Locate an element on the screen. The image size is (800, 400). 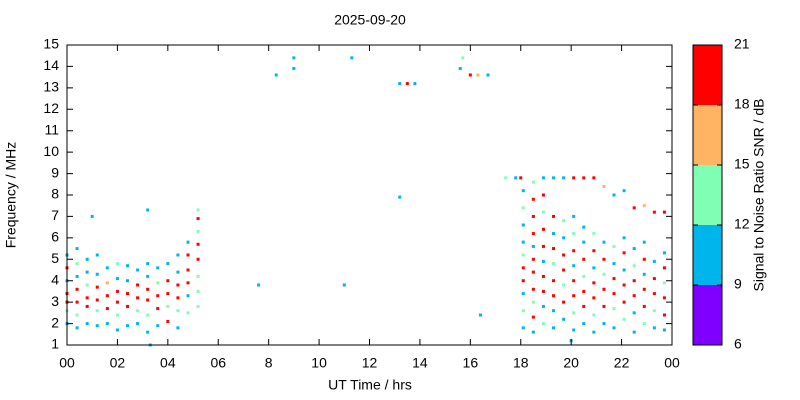
chart-title: 2025-09-20 is located at coordinates (370, 20).